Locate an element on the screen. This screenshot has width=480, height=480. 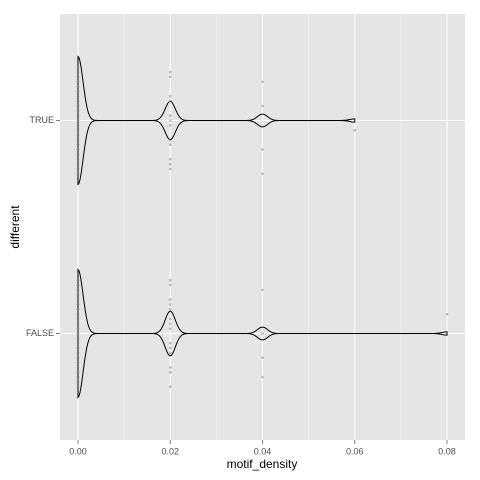
x-tick-label: 0.08 is located at coordinates (447, 451).